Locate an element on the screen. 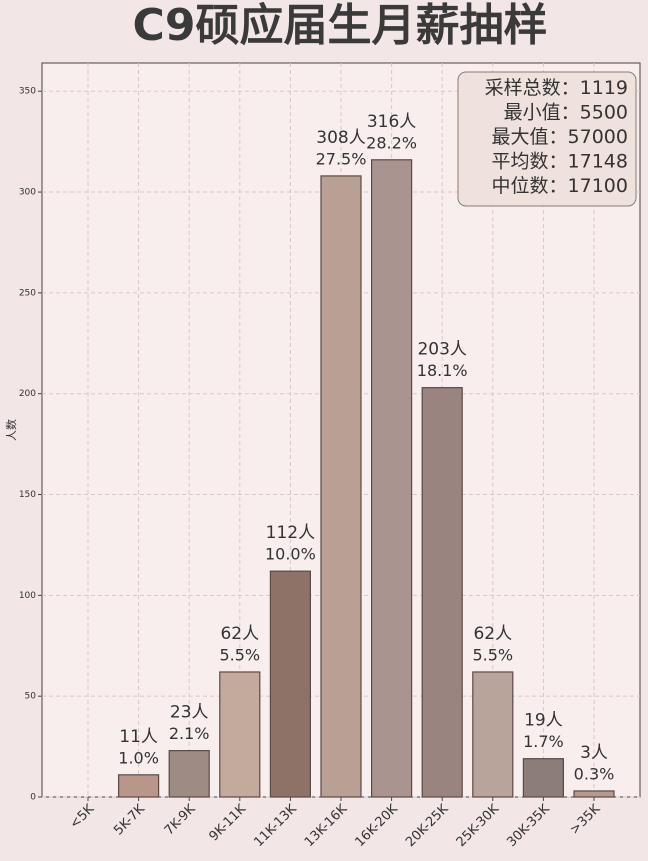 This screenshot has height=861, width=648. stats-box is located at coordinates (547, 139).